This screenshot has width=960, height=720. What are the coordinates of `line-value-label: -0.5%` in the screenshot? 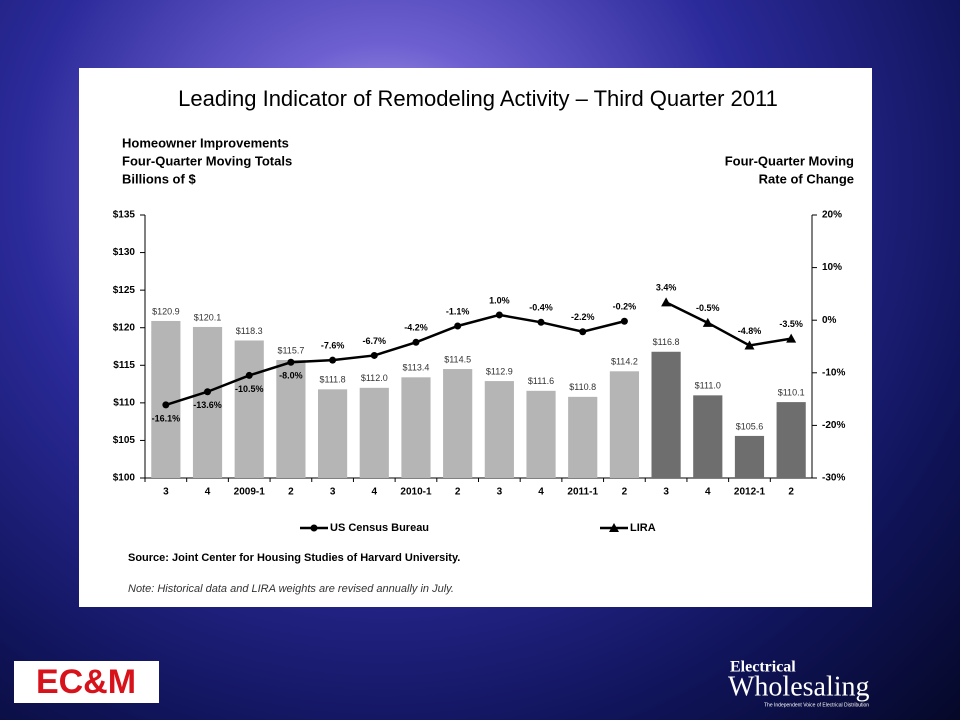 It's located at (708, 308).